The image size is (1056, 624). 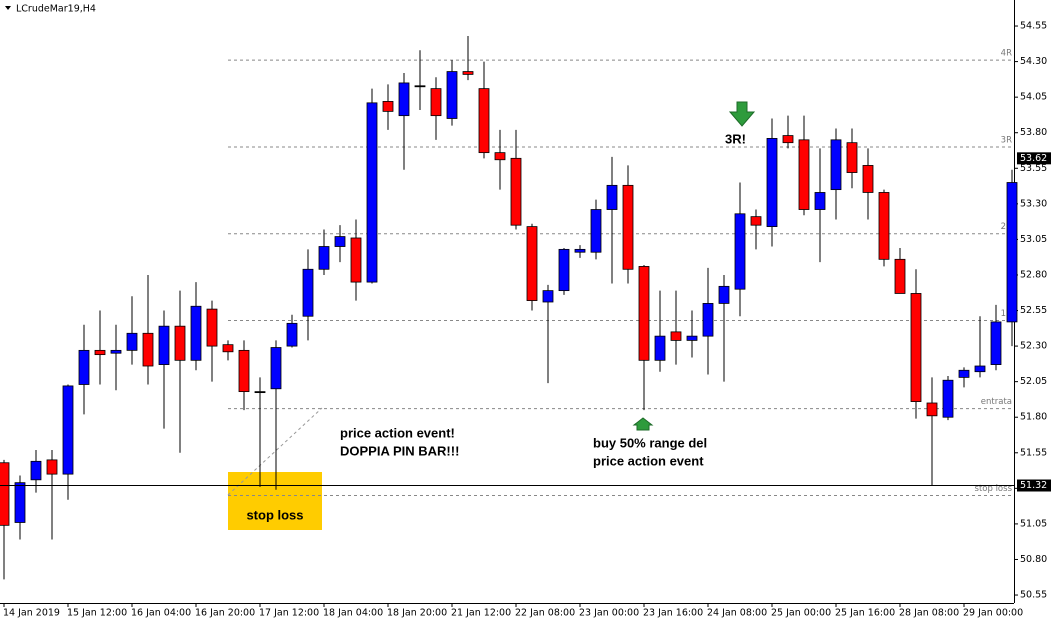 What do you see at coordinates (97, 613) in the screenshot?
I see `x-tick-label: 15 Jan 12:00` at bounding box center [97, 613].